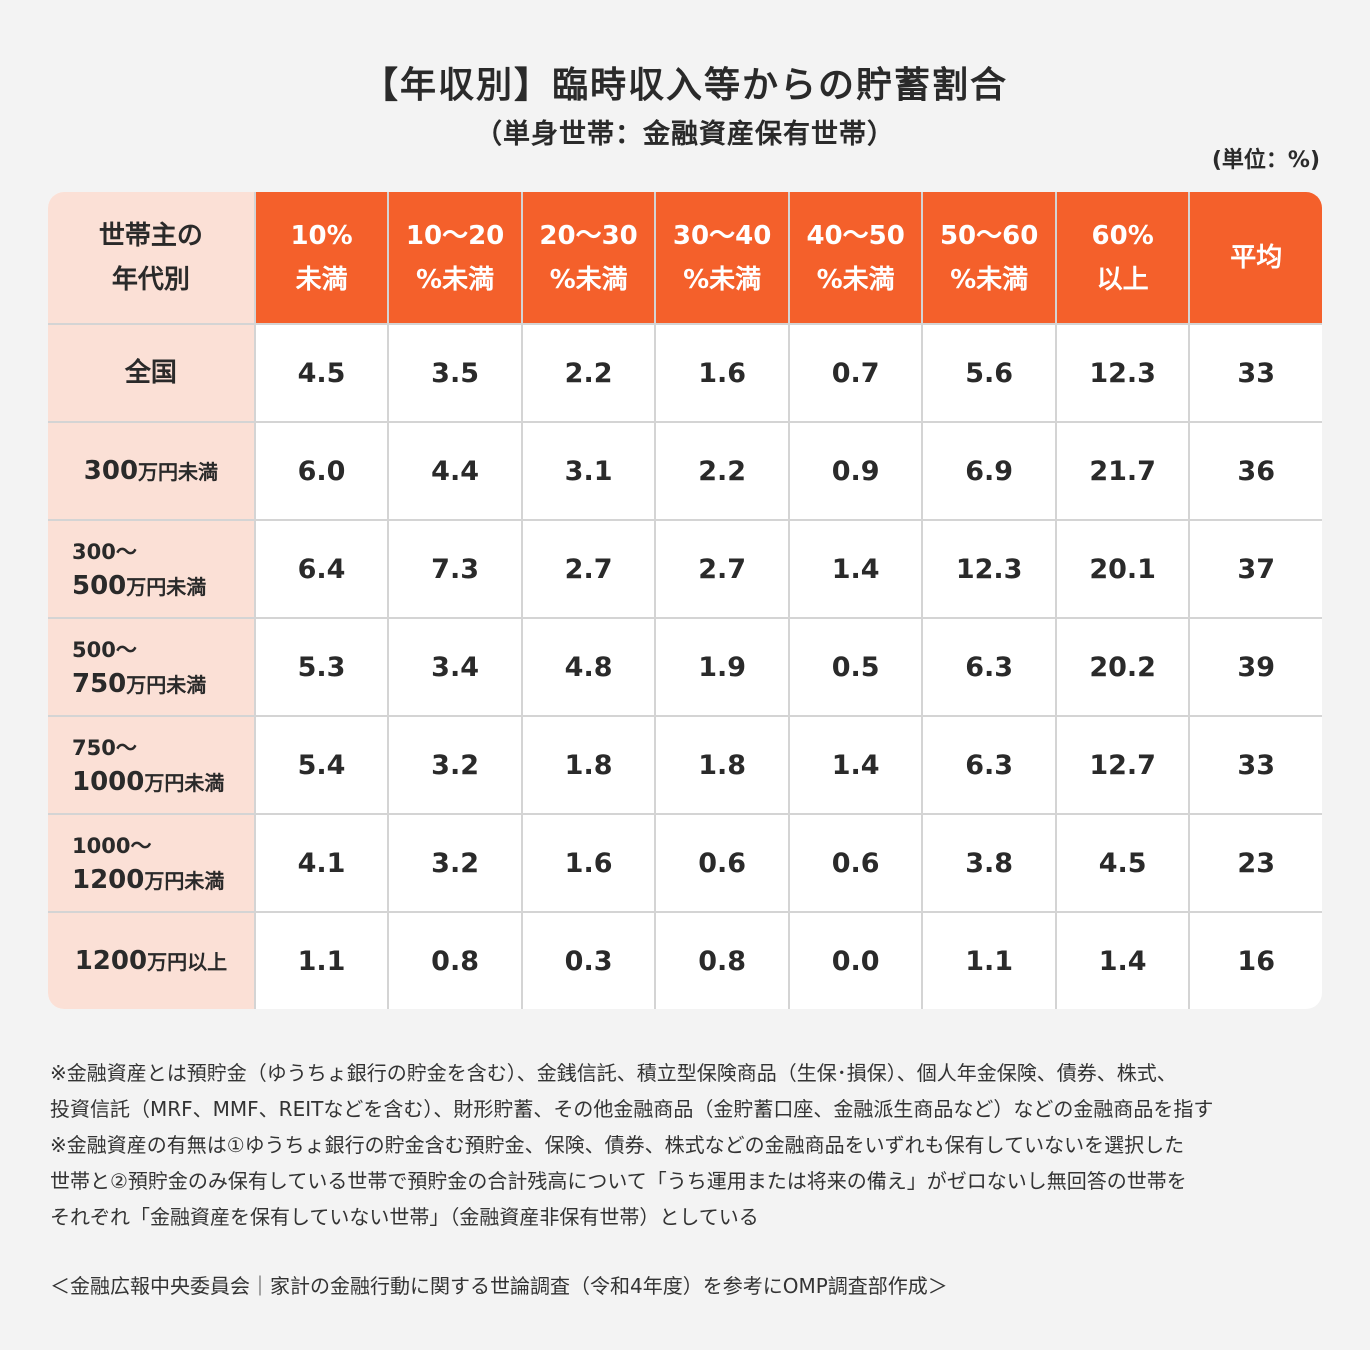 This screenshot has width=1370, height=1350. I want to click on table-row: 300〜 500万円未満 6.4 7.3 2.7 2.7 1.4 12.3 20.1 37, so click(685, 570).